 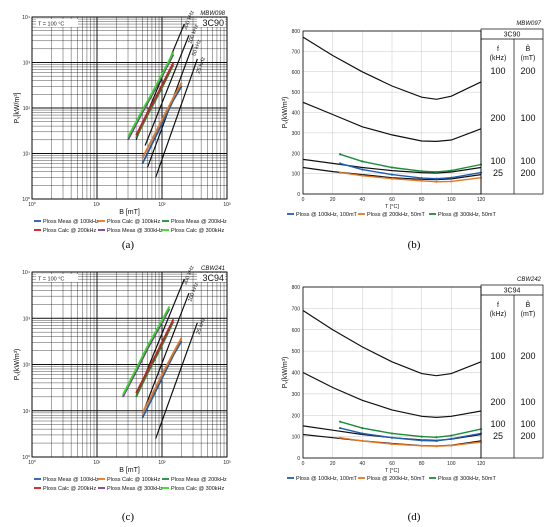 I want to click on table-header-f-unit: (kHz), so click(x=498, y=58).